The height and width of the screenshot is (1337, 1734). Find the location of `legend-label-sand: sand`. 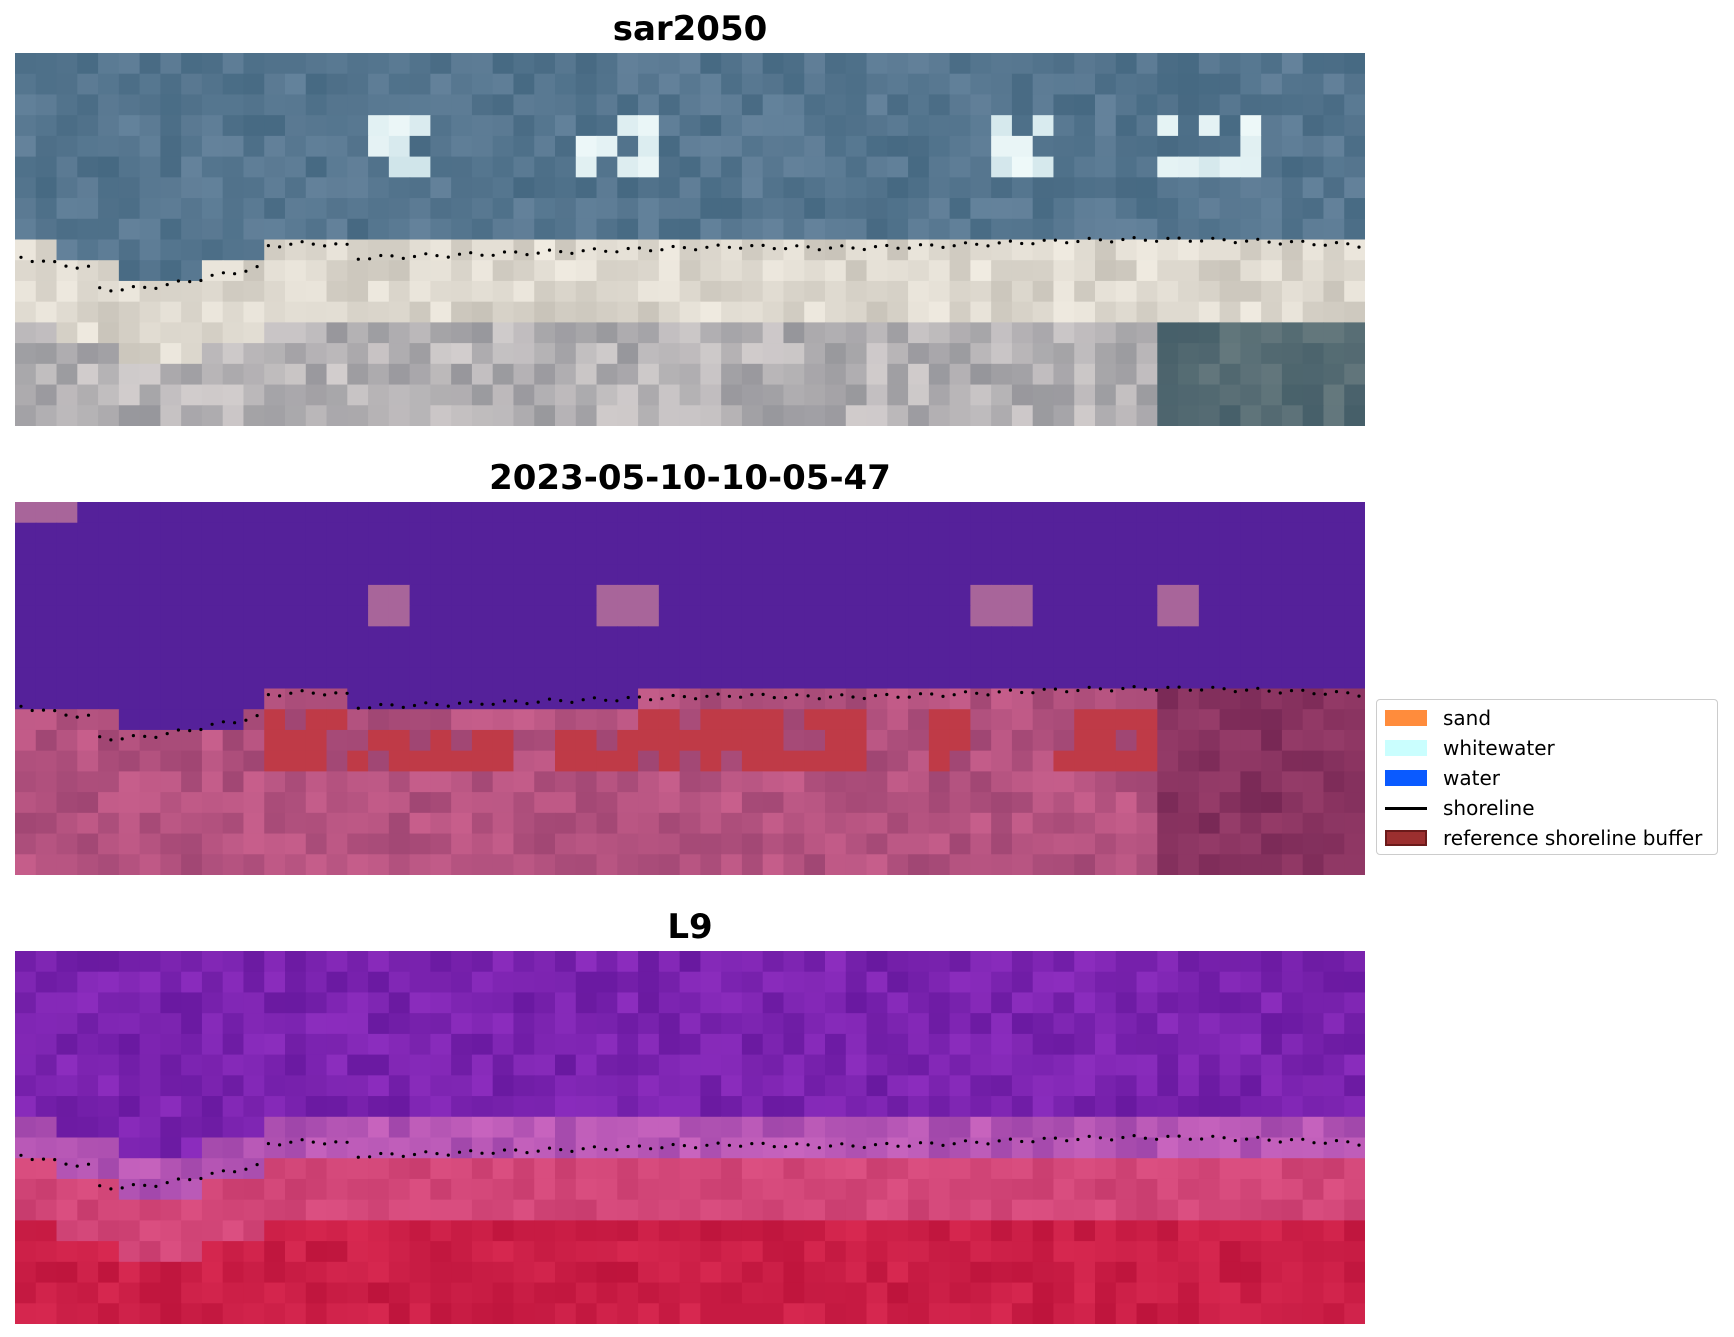

legend-label-sand: sand is located at coordinates (1467, 718).